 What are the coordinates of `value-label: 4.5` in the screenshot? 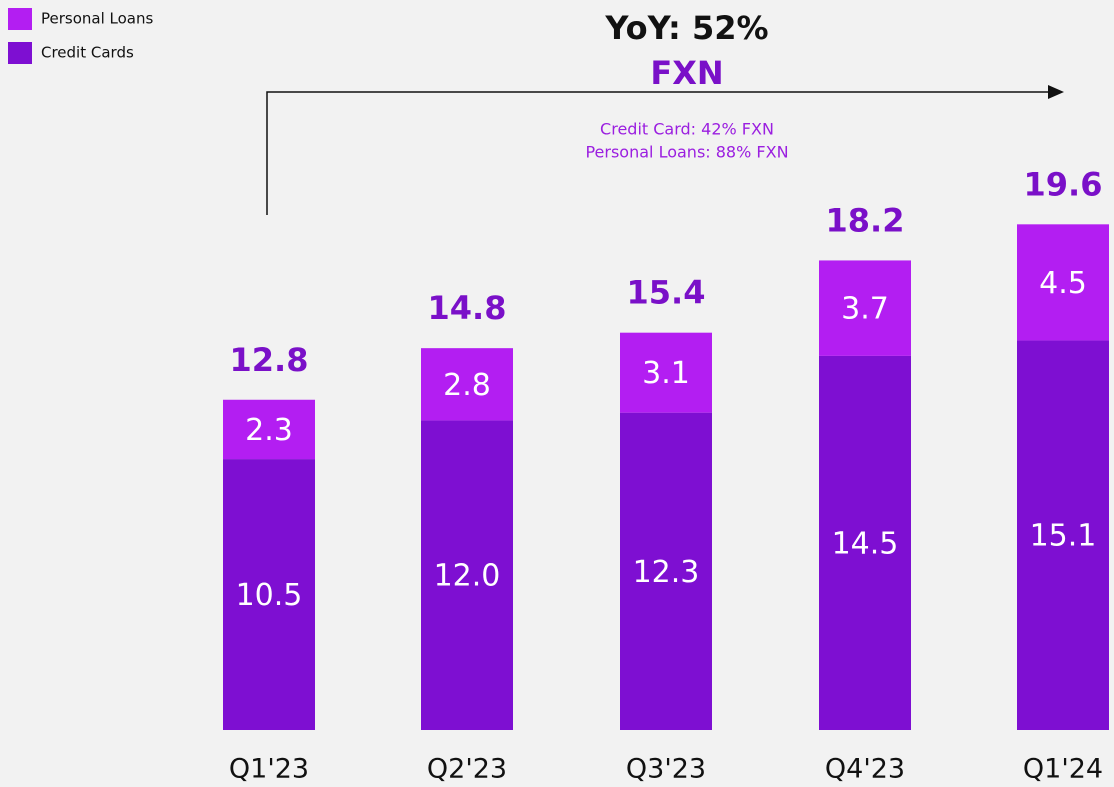 It's located at (1063, 283).